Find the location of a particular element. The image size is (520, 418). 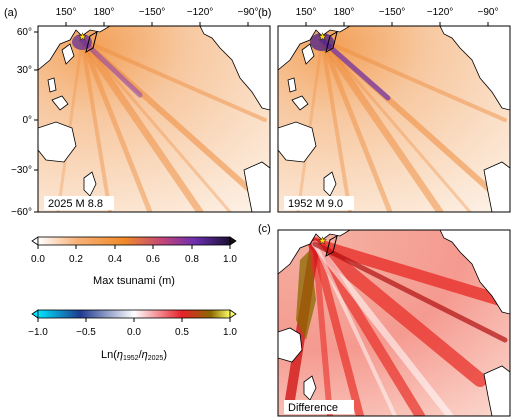

lat-tick-label: 30° is located at coordinates (24, 70).